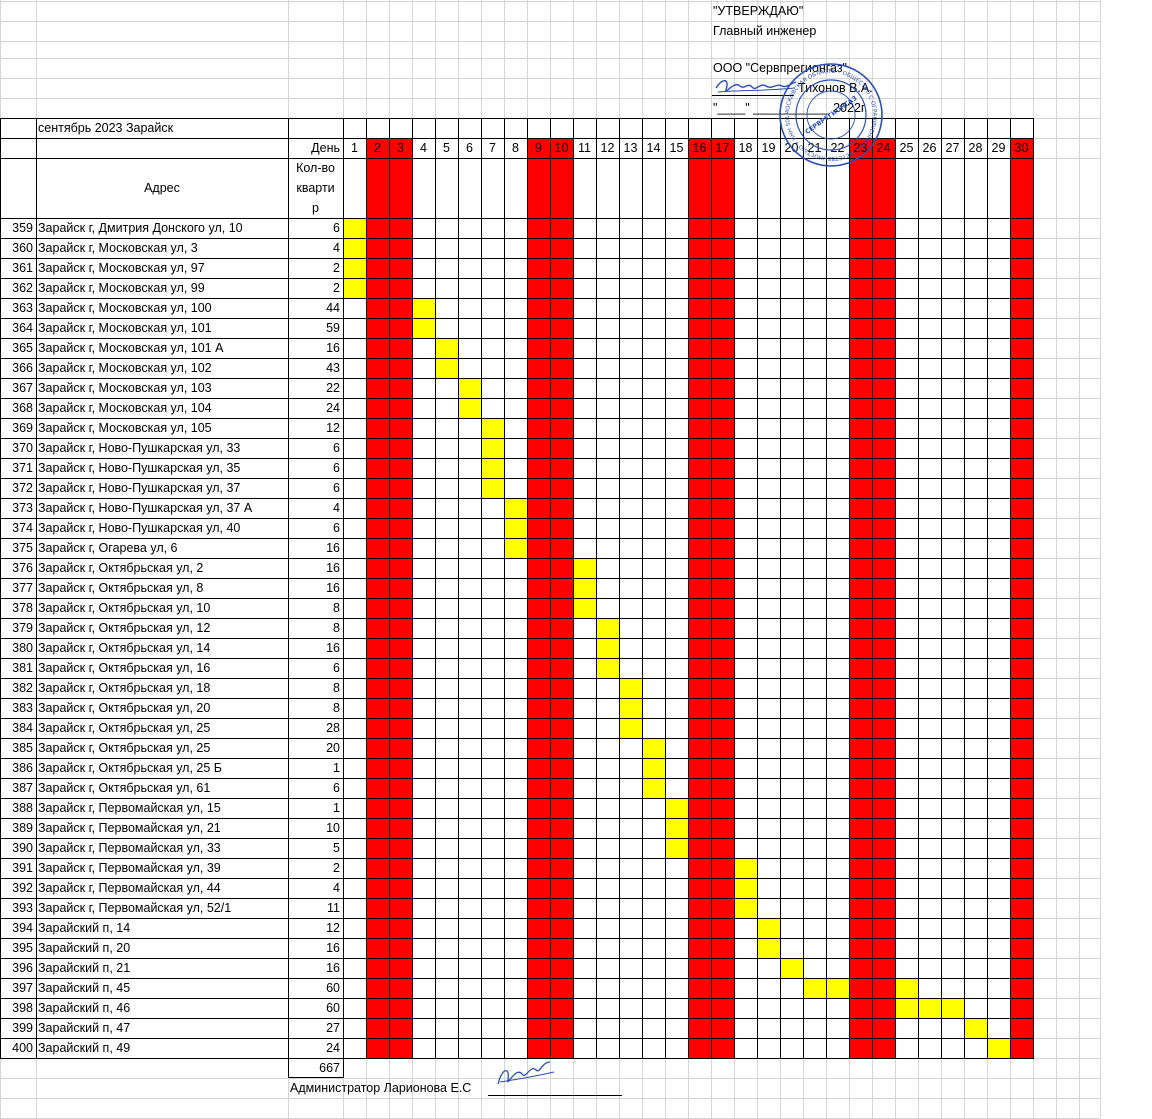  What do you see at coordinates (333, 728) in the screenshot?
I see `row-quantity: 28` at bounding box center [333, 728].